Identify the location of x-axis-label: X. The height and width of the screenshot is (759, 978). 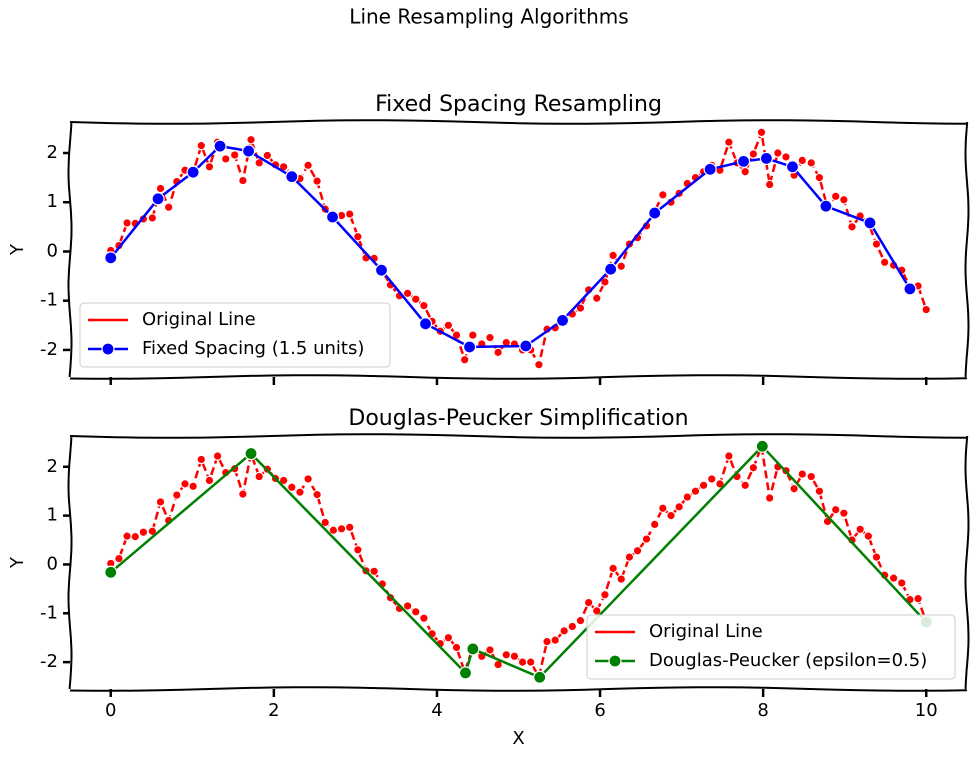
(518, 738).